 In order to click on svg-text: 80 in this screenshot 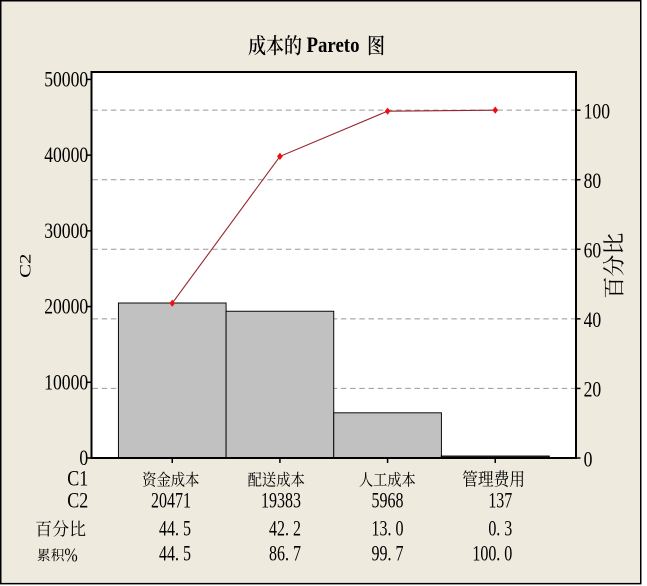, I will do `click(593, 182)`.